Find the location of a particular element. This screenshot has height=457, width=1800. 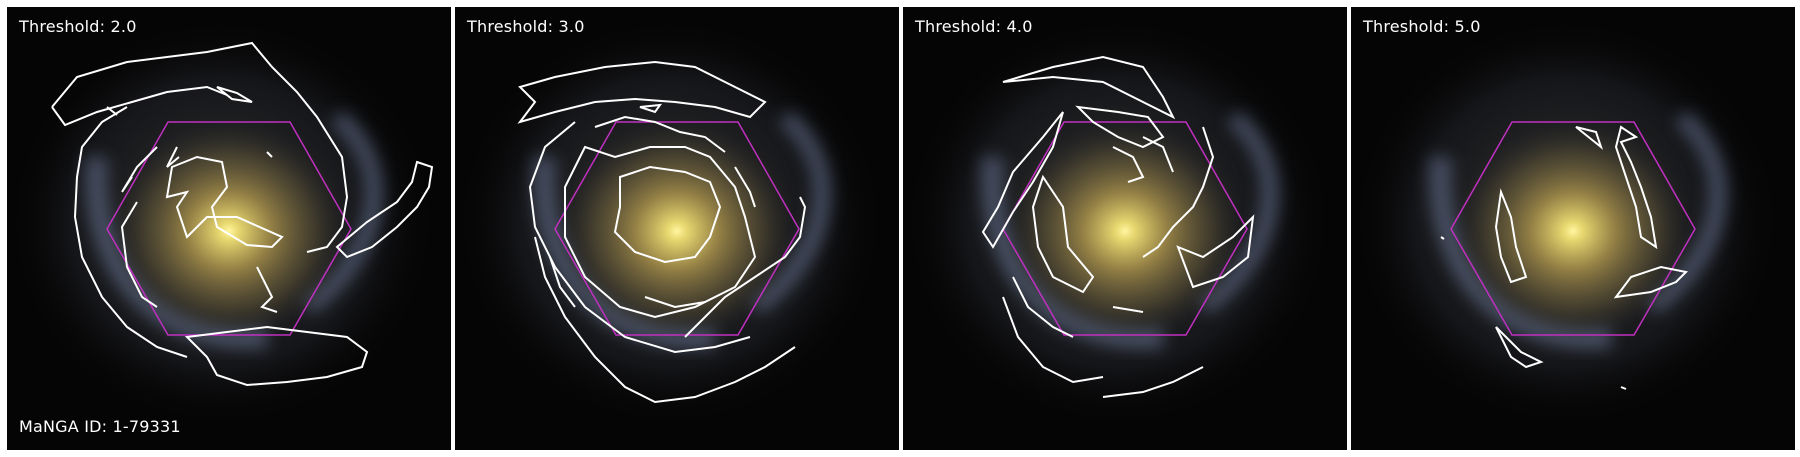

threshold-label: Threshold: 4.0 is located at coordinates (974, 26).